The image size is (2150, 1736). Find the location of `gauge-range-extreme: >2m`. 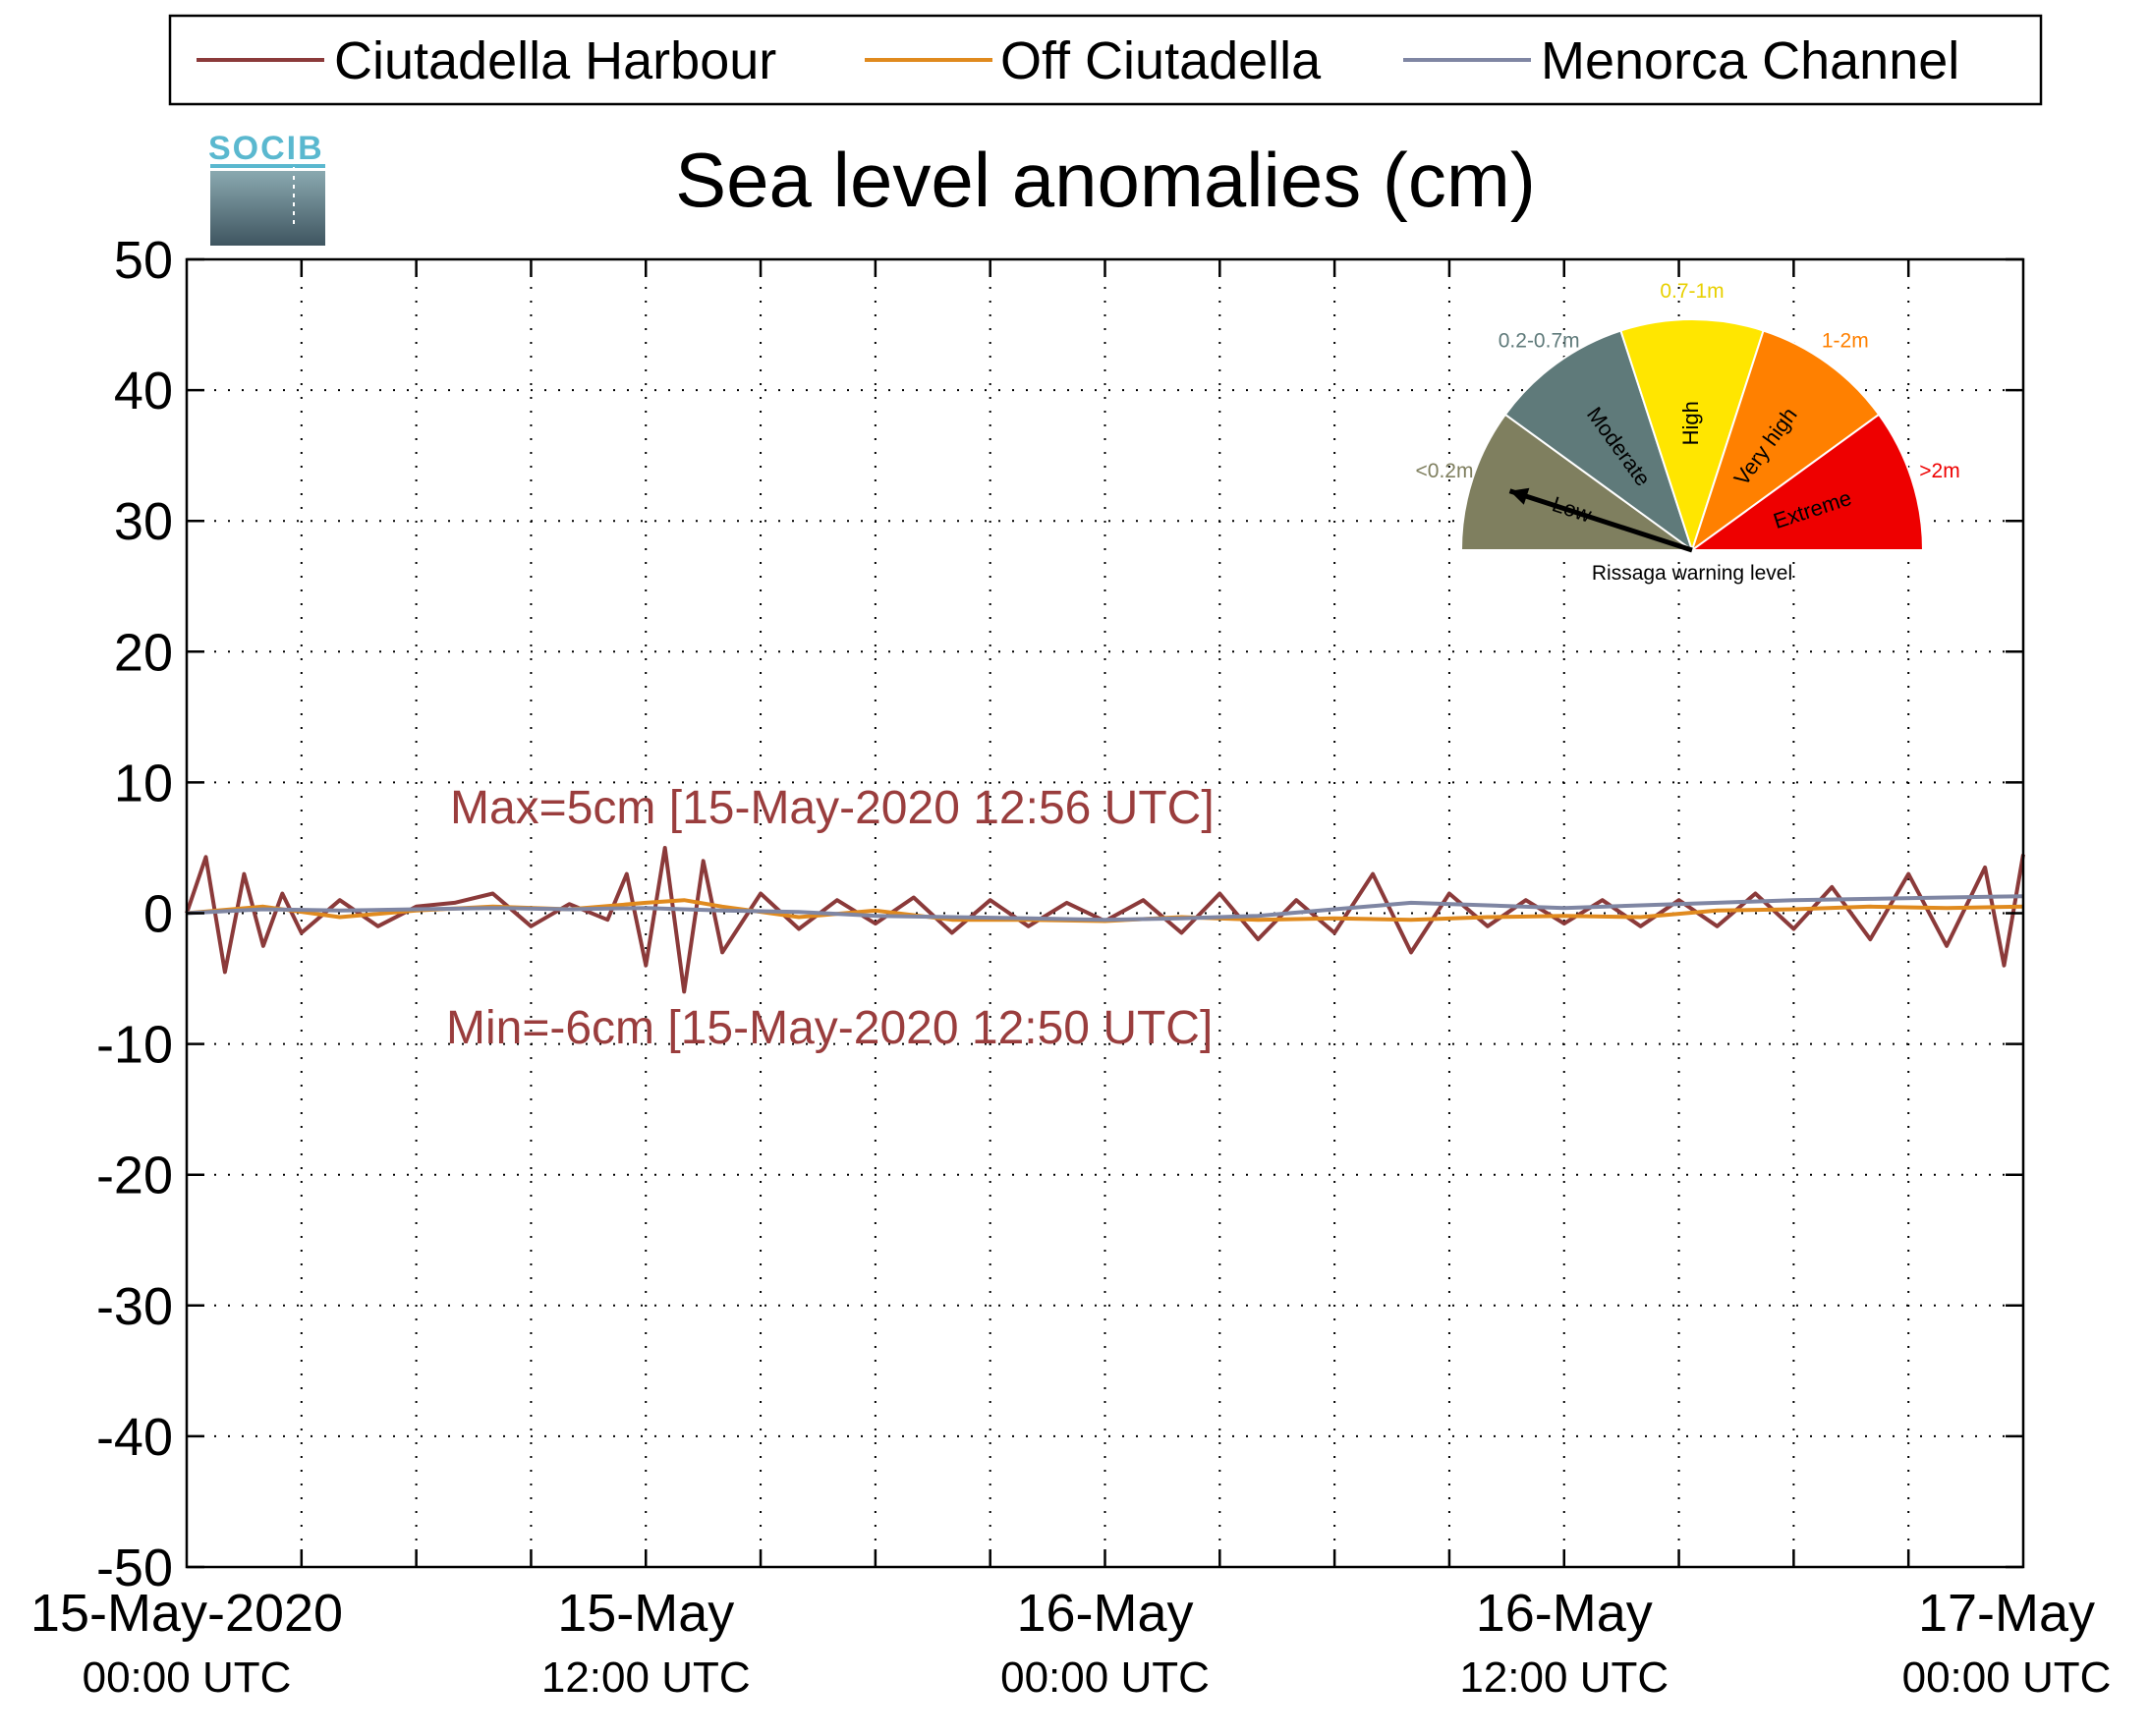

gauge-range-extreme: >2m is located at coordinates (1939, 471).